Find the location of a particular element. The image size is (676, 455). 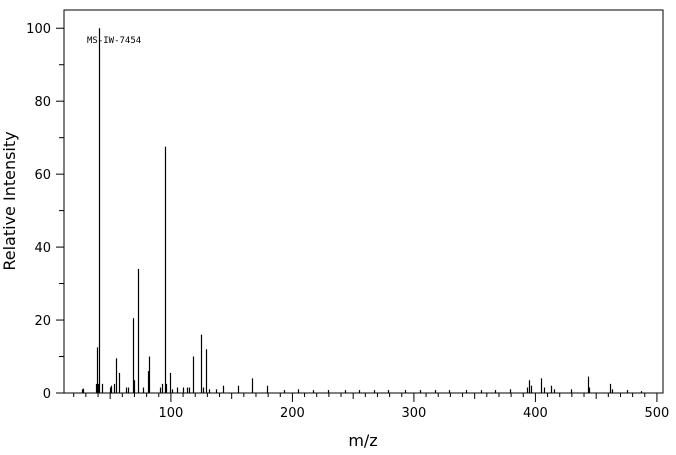

y-tick-label: 80 is located at coordinates (42, 102).